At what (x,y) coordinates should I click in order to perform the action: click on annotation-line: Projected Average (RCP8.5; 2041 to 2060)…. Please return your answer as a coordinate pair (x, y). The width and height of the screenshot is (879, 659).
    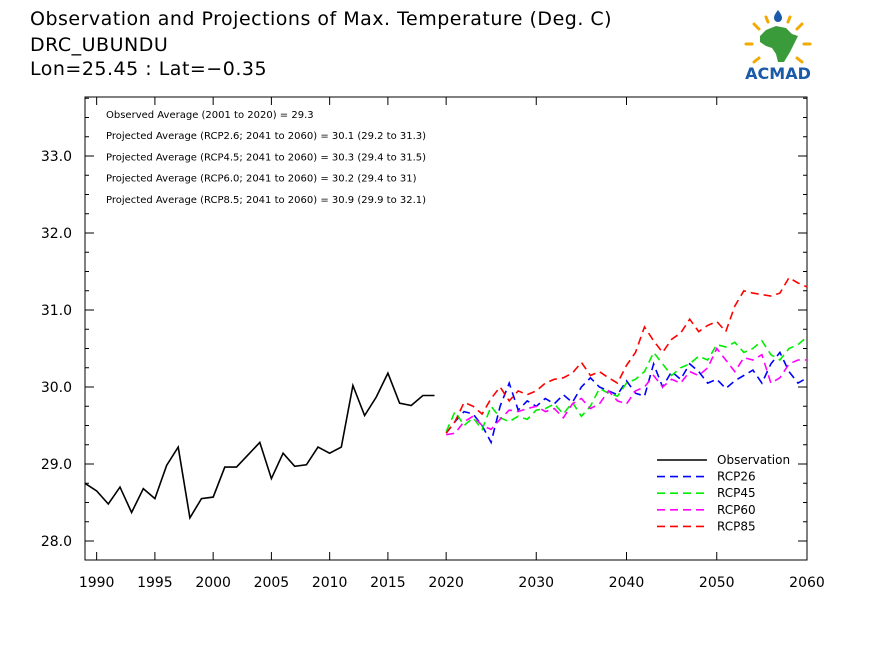
    Looking at the image, I should click on (266, 200).